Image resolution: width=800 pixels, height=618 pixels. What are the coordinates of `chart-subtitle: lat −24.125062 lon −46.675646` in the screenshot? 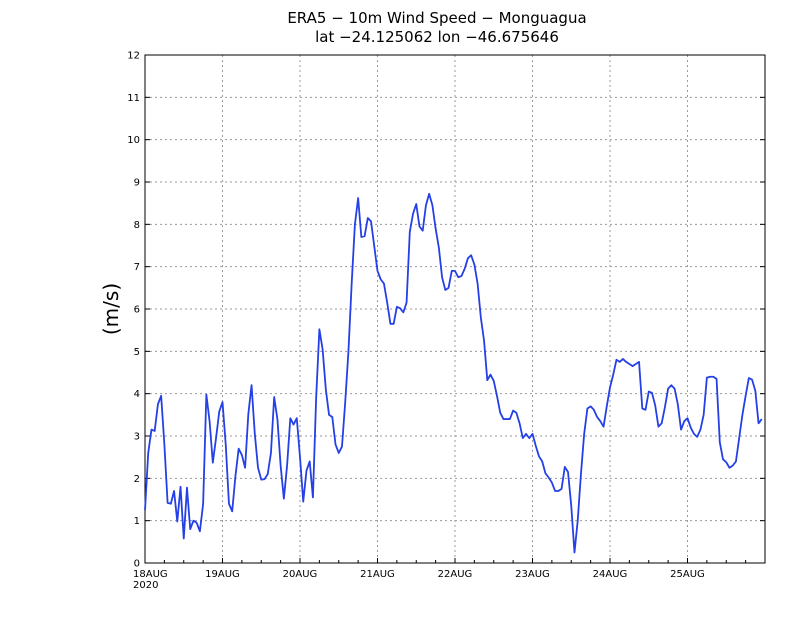 It's located at (437, 37).